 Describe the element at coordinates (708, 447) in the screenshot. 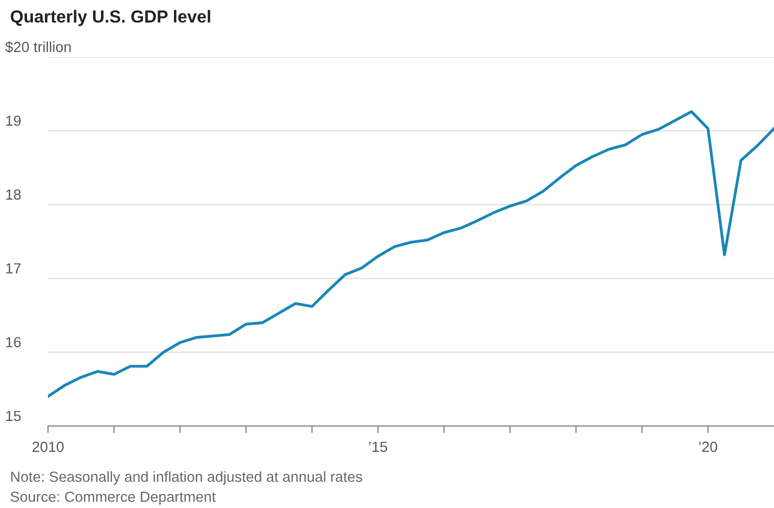

I see `x-tick-label: ’20` at that location.